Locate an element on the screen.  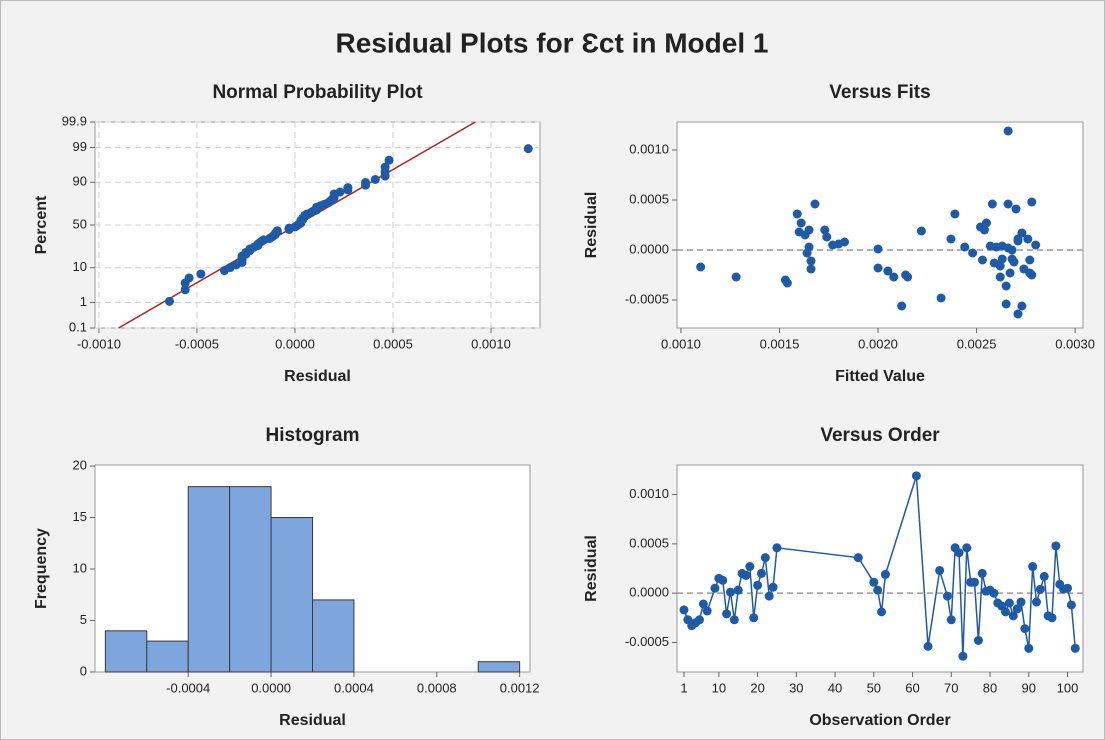
x-tick-label: 90 is located at coordinates (1029, 687).